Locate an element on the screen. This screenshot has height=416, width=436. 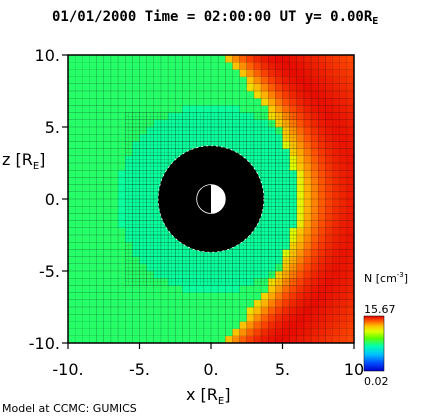
x-tick-label: 0. is located at coordinates (210, 369).